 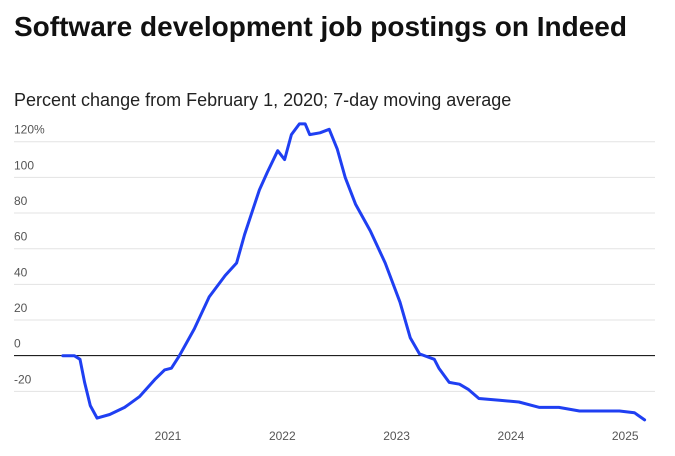 What do you see at coordinates (396, 436) in the screenshot?
I see `x-tick-label: 2023` at bounding box center [396, 436].